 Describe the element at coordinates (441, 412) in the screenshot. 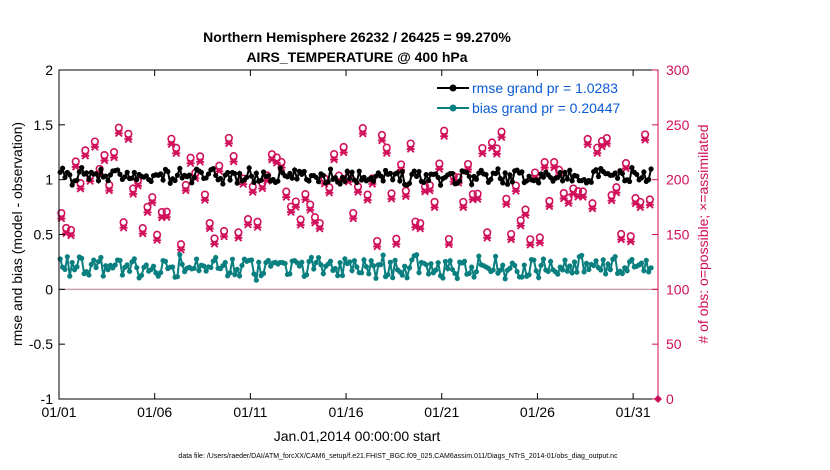

I see `x-tick-label: 01/21` at that location.